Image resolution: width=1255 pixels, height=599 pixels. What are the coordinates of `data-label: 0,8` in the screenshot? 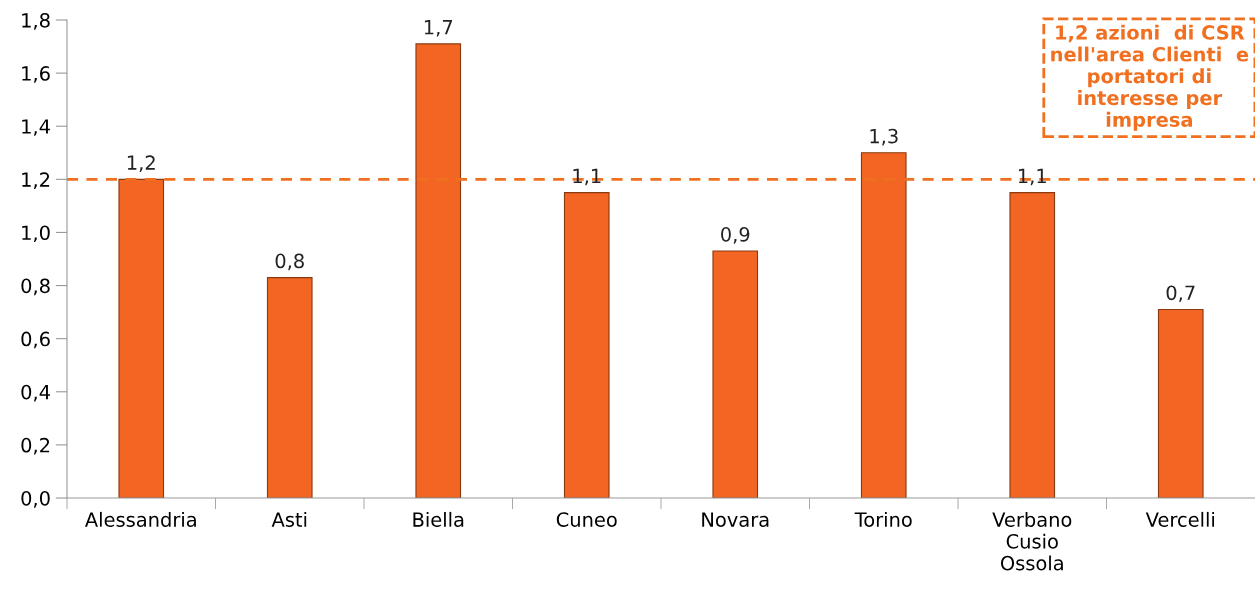 It's located at (289, 262).